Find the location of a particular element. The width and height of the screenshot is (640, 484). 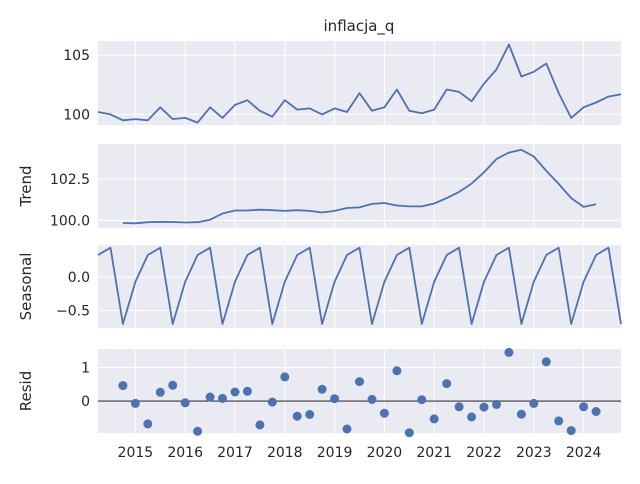

x-tick-label: 2024 is located at coordinates (584, 453).